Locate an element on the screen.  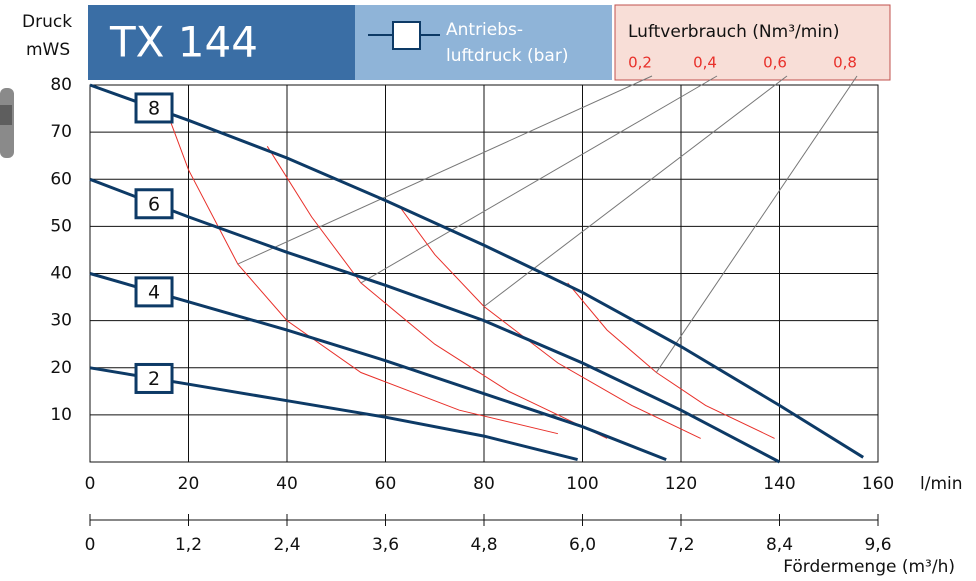
y-axis-label: mWS is located at coordinates (48, 50).